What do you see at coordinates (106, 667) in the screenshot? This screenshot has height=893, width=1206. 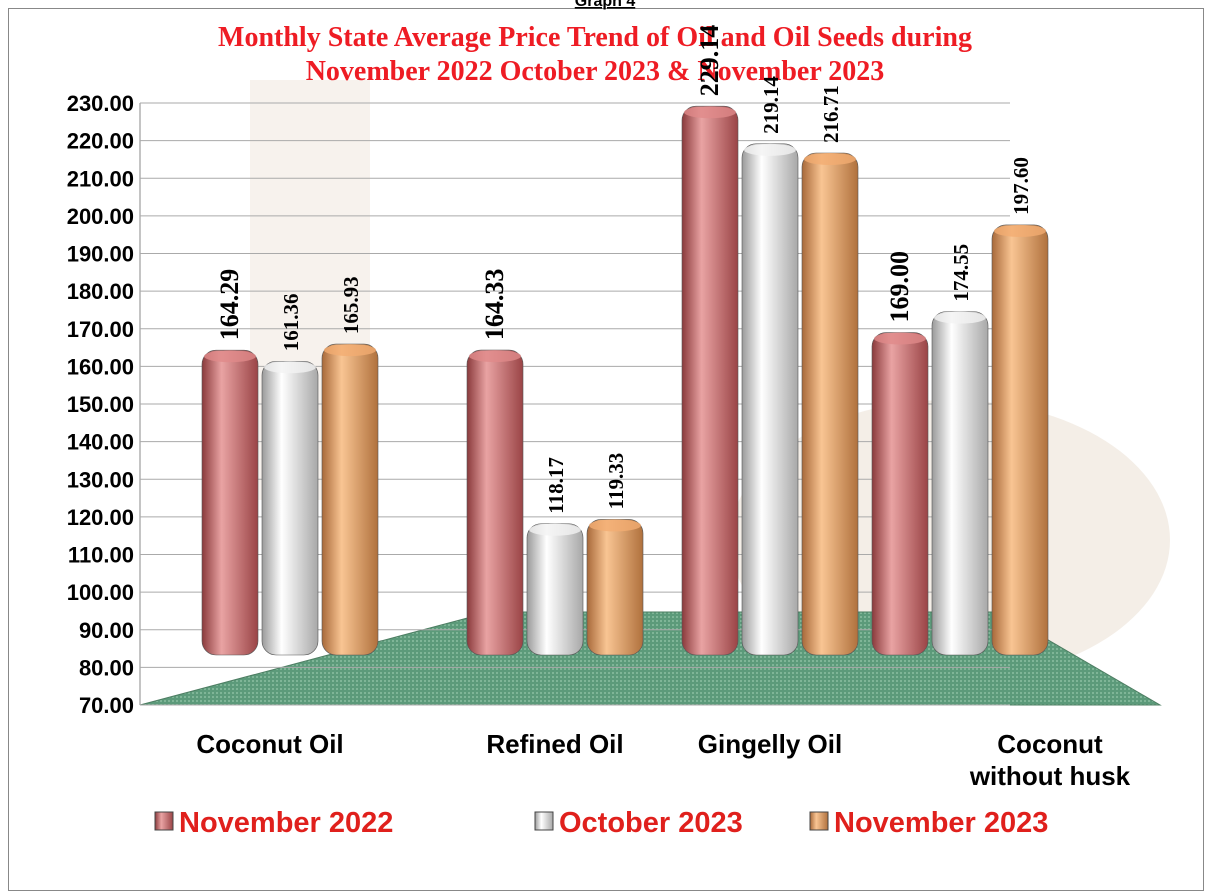 I see `y-tick-label: 80.00` at bounding box center [106, 667].